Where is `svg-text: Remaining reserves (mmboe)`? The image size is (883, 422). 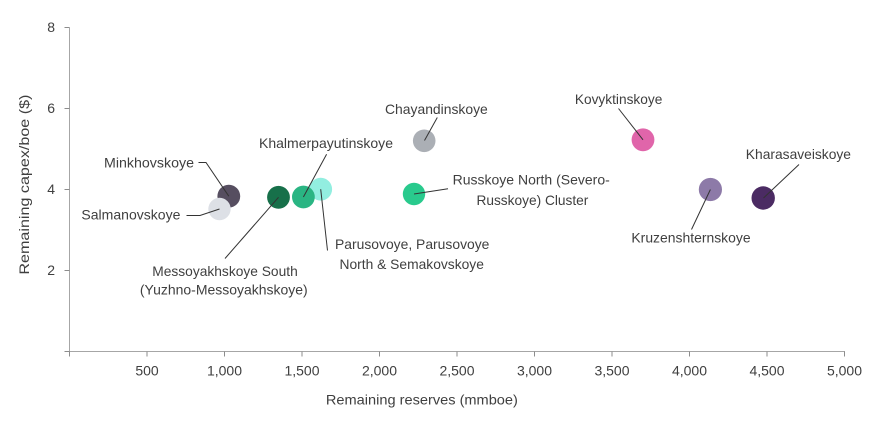 svg-text: Remaining reserves (mmboe) is located at coordinates (422, 400).